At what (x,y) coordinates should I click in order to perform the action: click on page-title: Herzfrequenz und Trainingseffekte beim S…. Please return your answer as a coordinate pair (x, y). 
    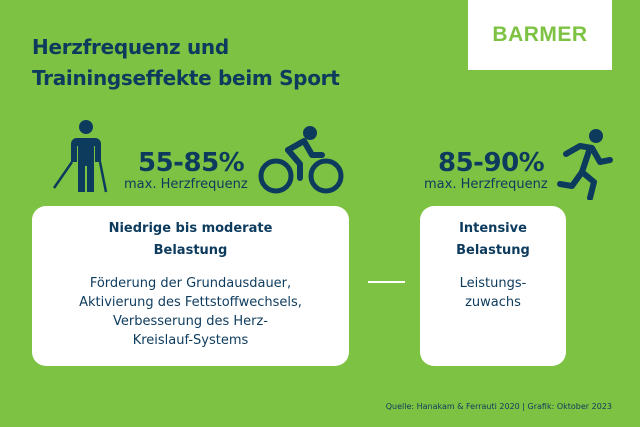
    Looking at the image, I should click on (186, 63).